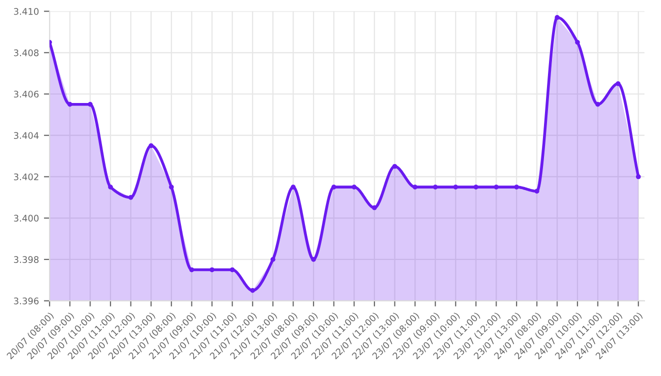 The image size is (661, 376). What do you see at coordinates (26, 52) in the screenshot?
I see `y-tick-label: 3.408` at bounding box center [26, 52].